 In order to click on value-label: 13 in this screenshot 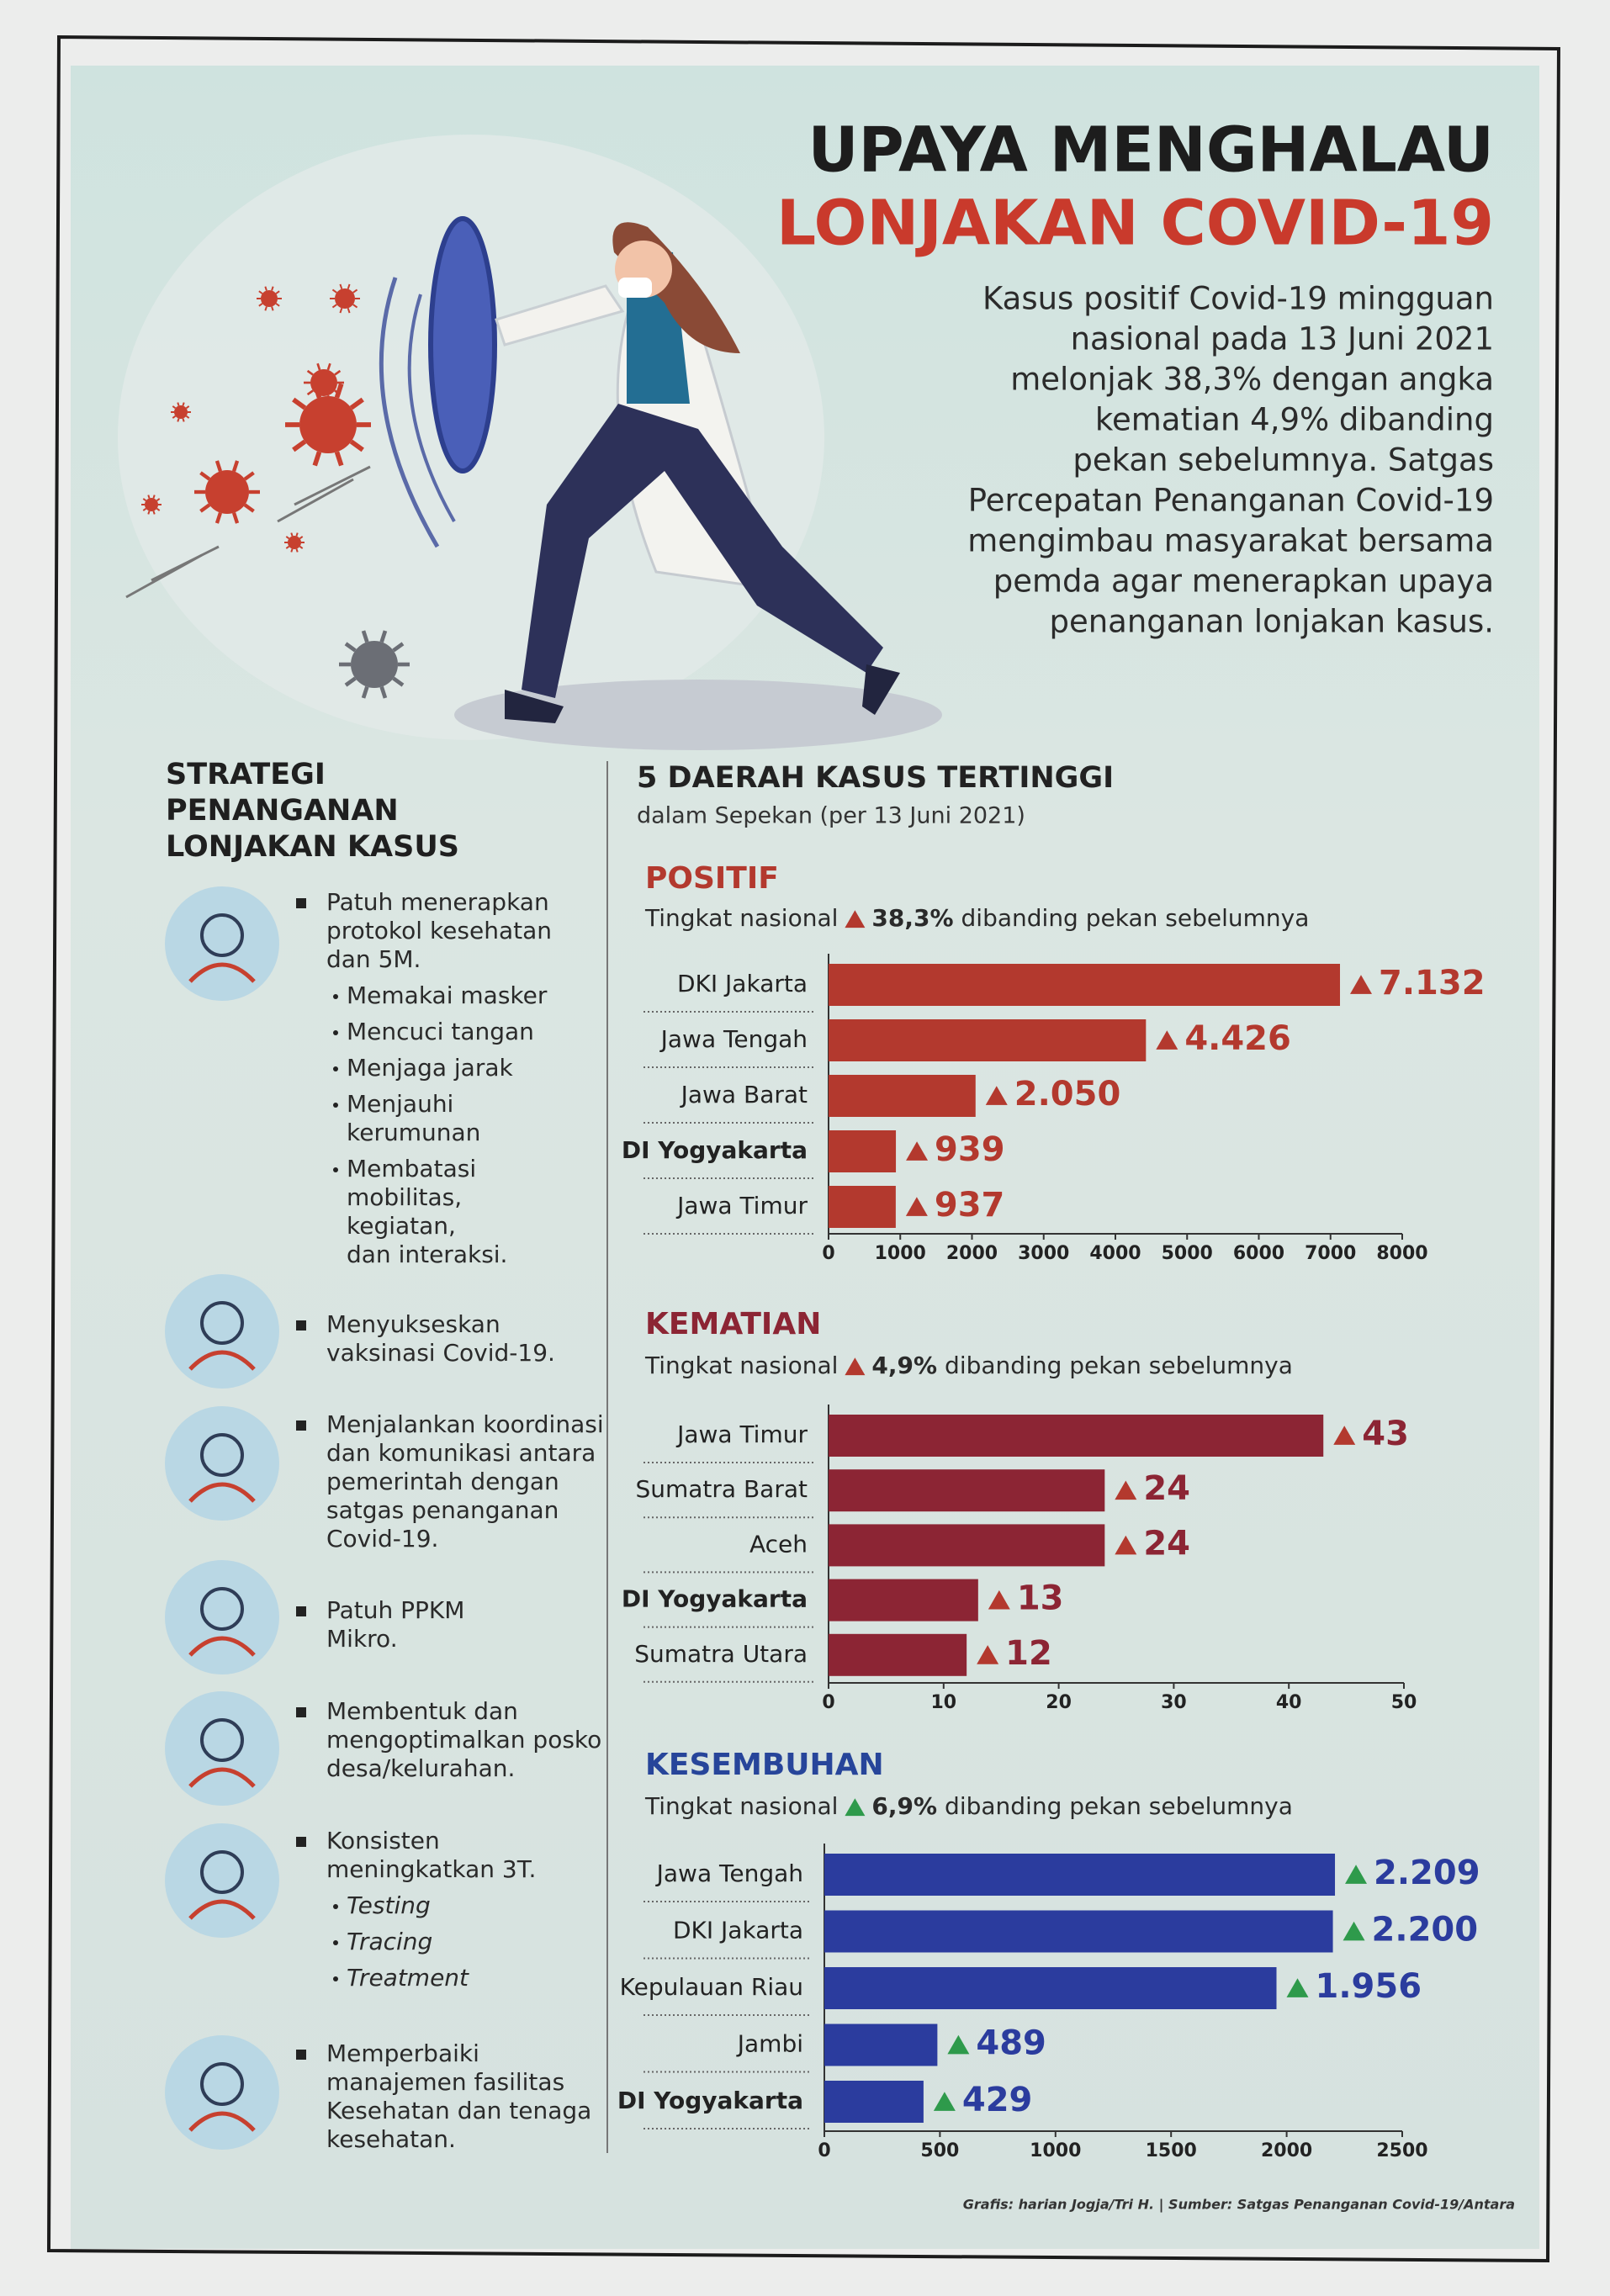, I will do `click(1040, 1598)`.